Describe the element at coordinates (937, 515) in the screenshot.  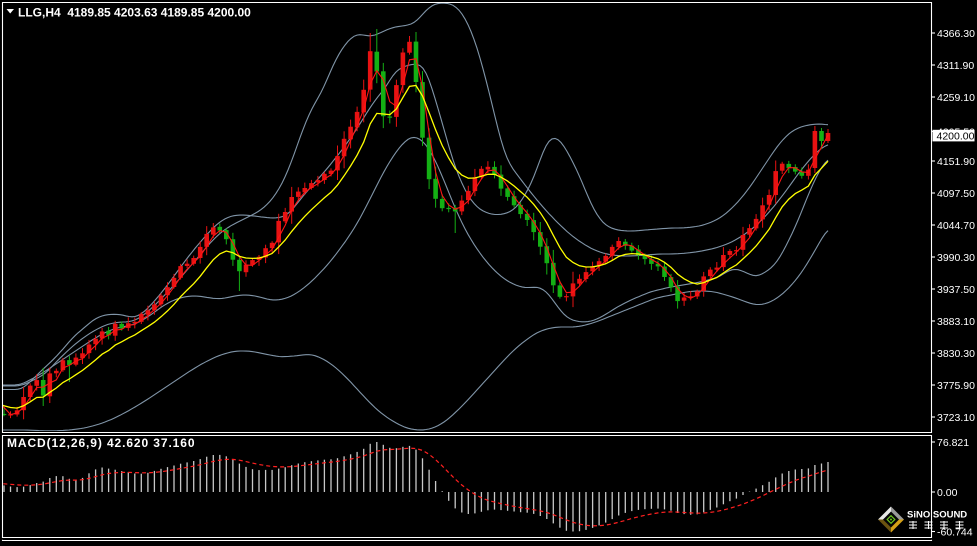
I see `svg-text: SiNO SOUND` at that location.